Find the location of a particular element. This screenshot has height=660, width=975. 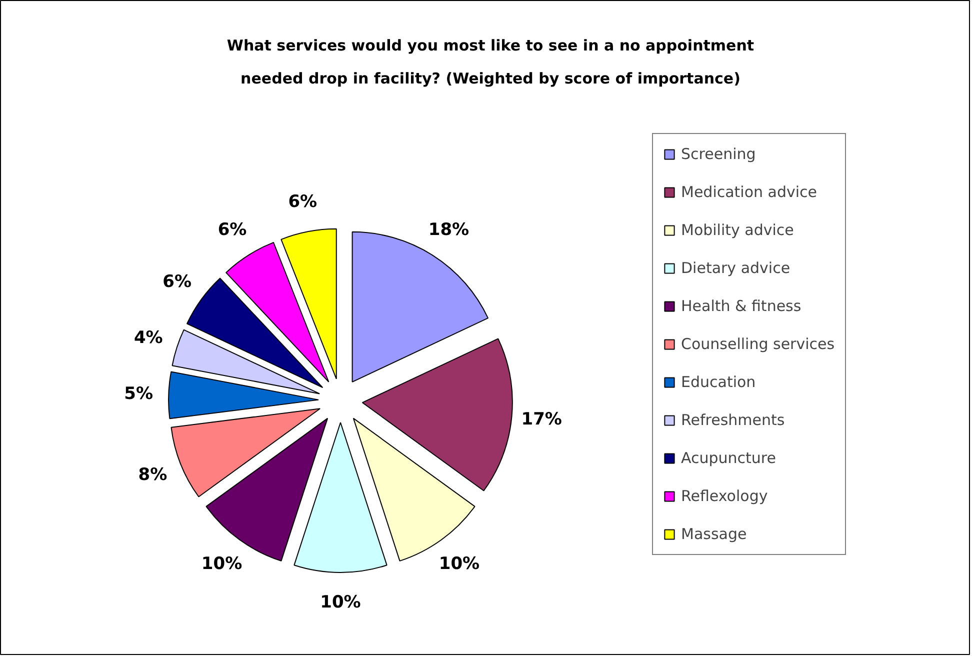

data-label: 17% is located at coordinates (541, 420).